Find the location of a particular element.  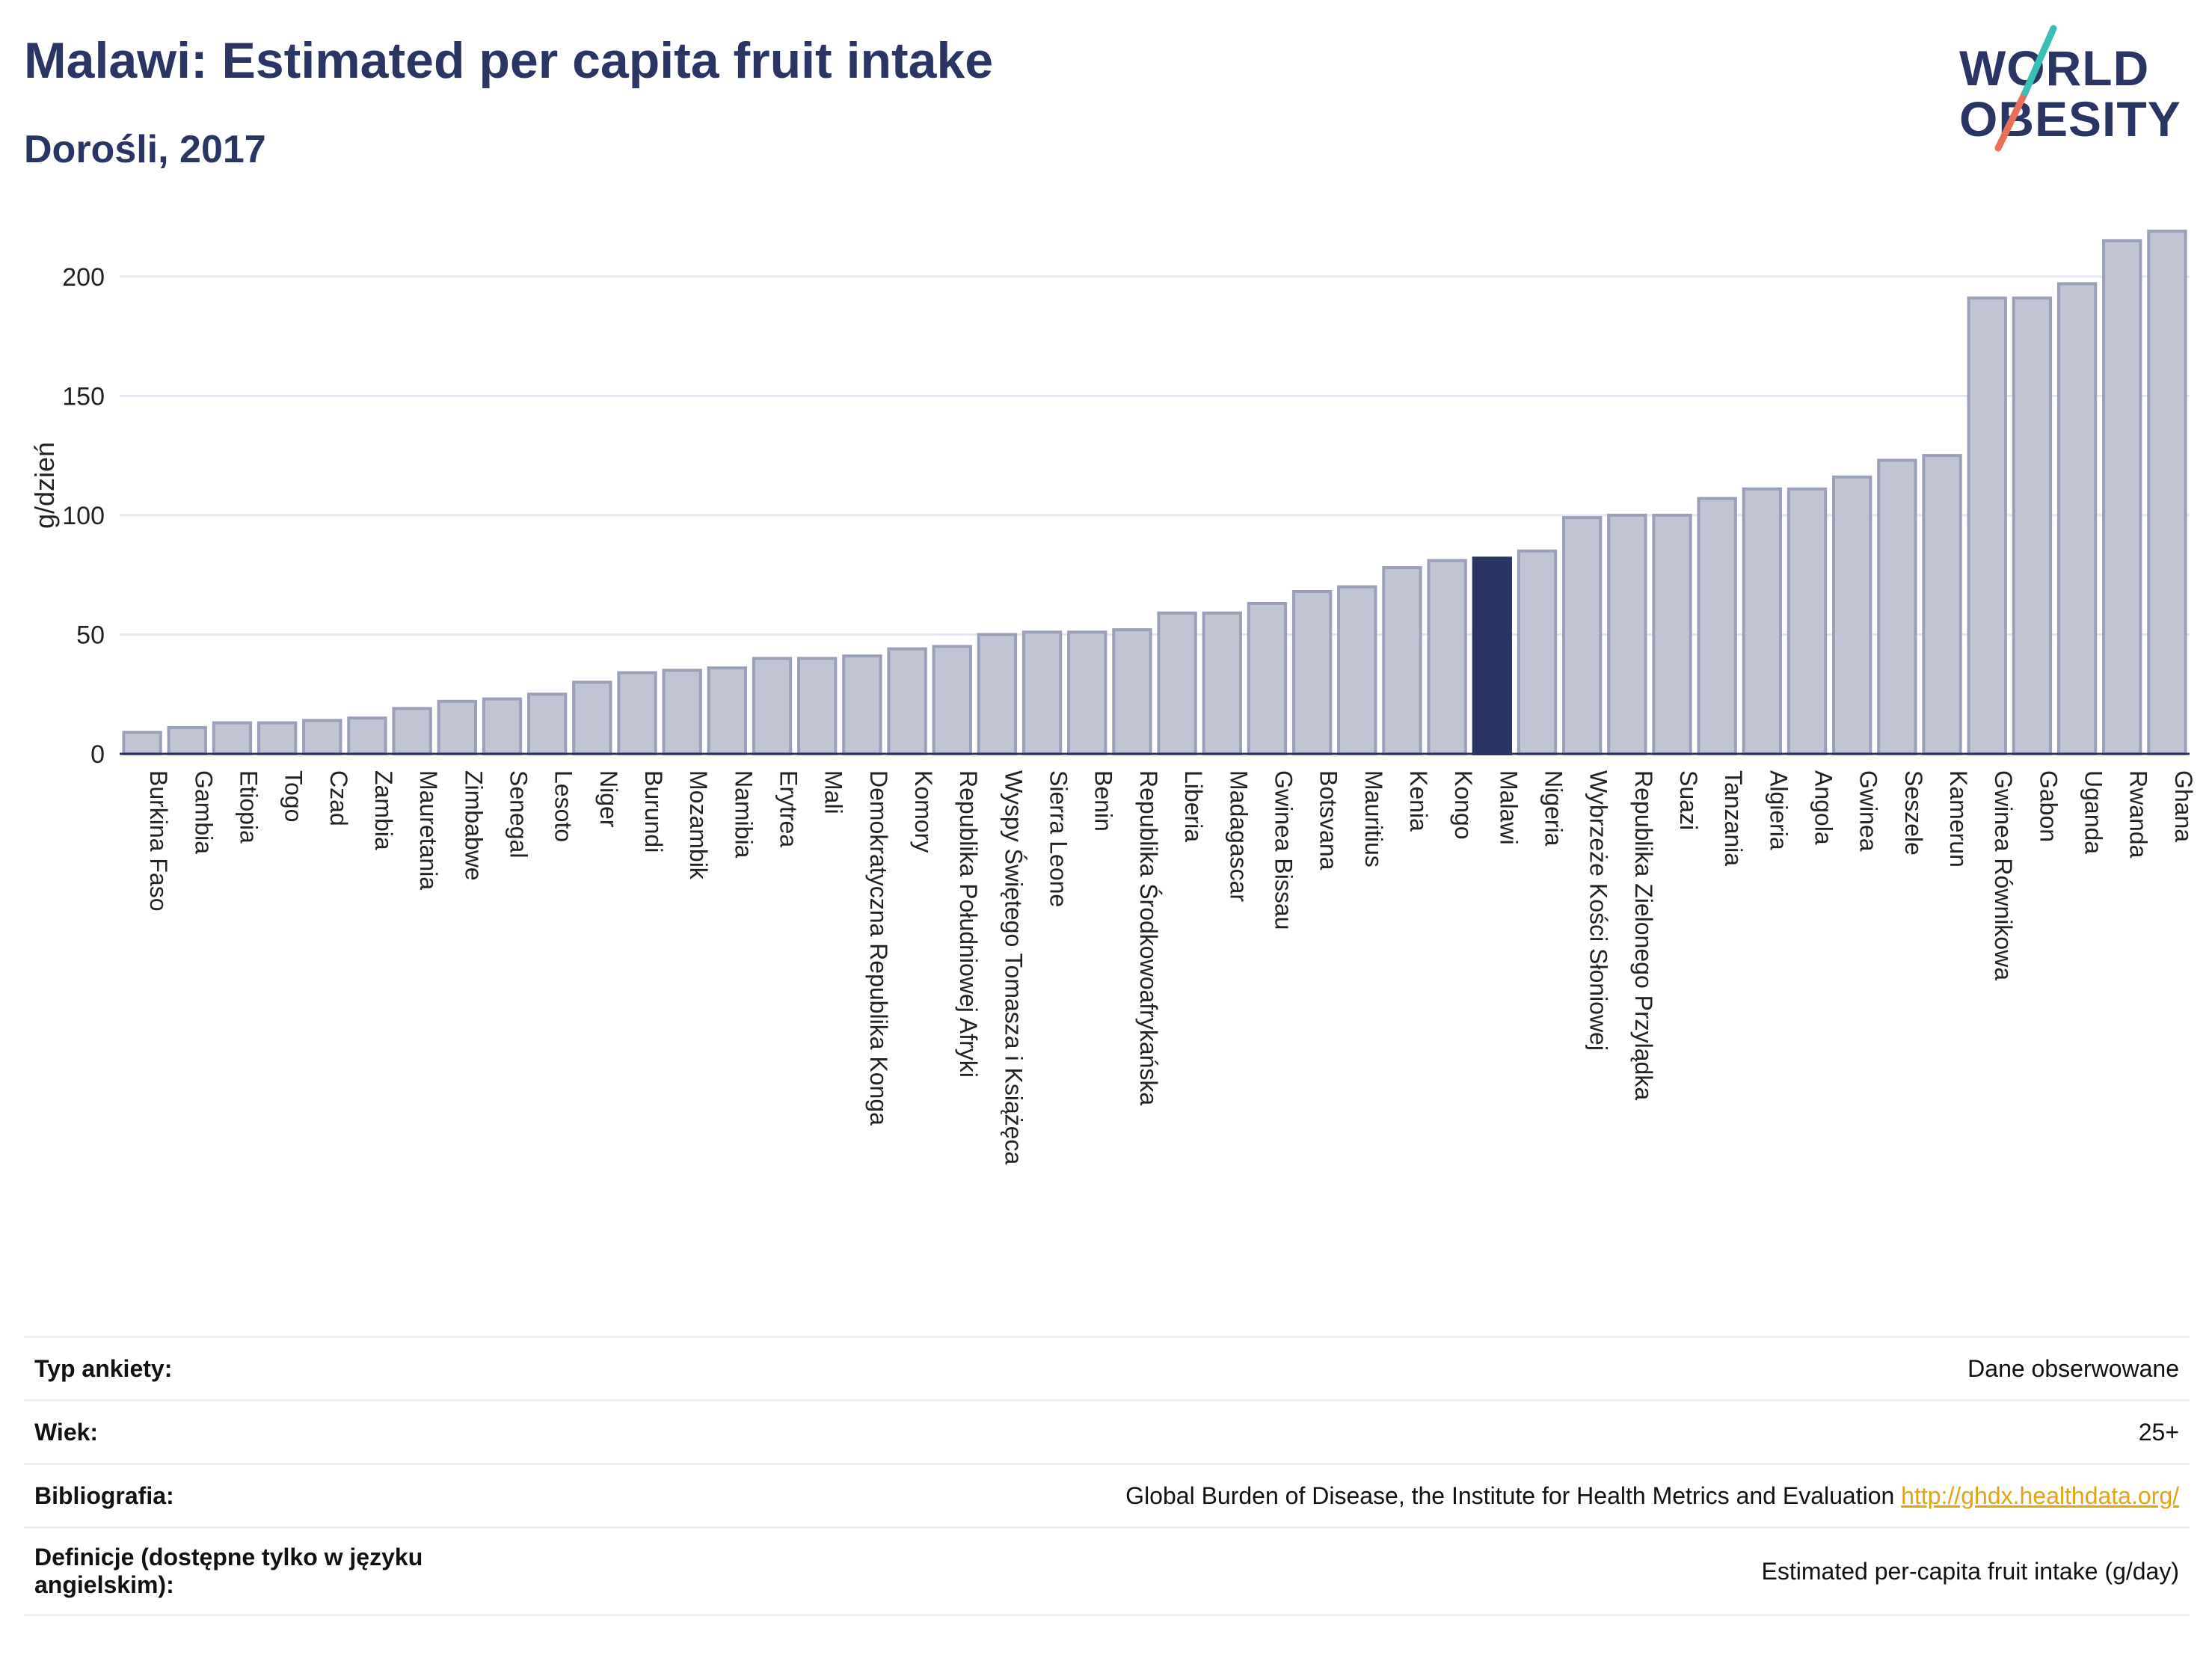

x-tick-label: Sierra Leone is located at coordinates (1058, 838).